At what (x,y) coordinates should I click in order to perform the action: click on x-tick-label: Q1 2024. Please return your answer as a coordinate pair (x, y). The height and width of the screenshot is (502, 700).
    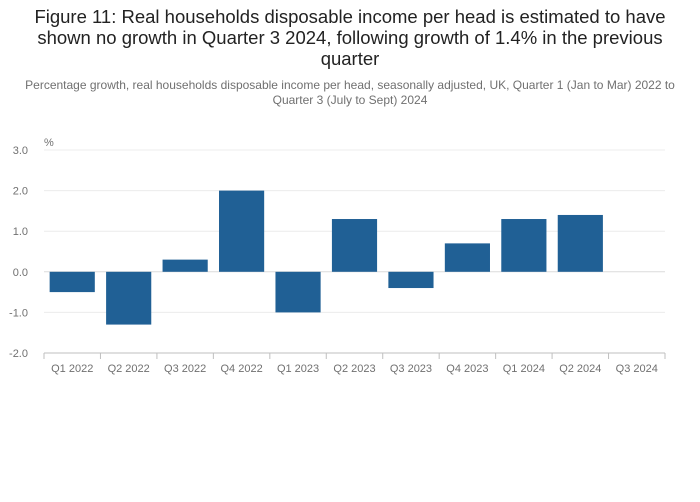
    Looking at the image, I should click on (524, 369).